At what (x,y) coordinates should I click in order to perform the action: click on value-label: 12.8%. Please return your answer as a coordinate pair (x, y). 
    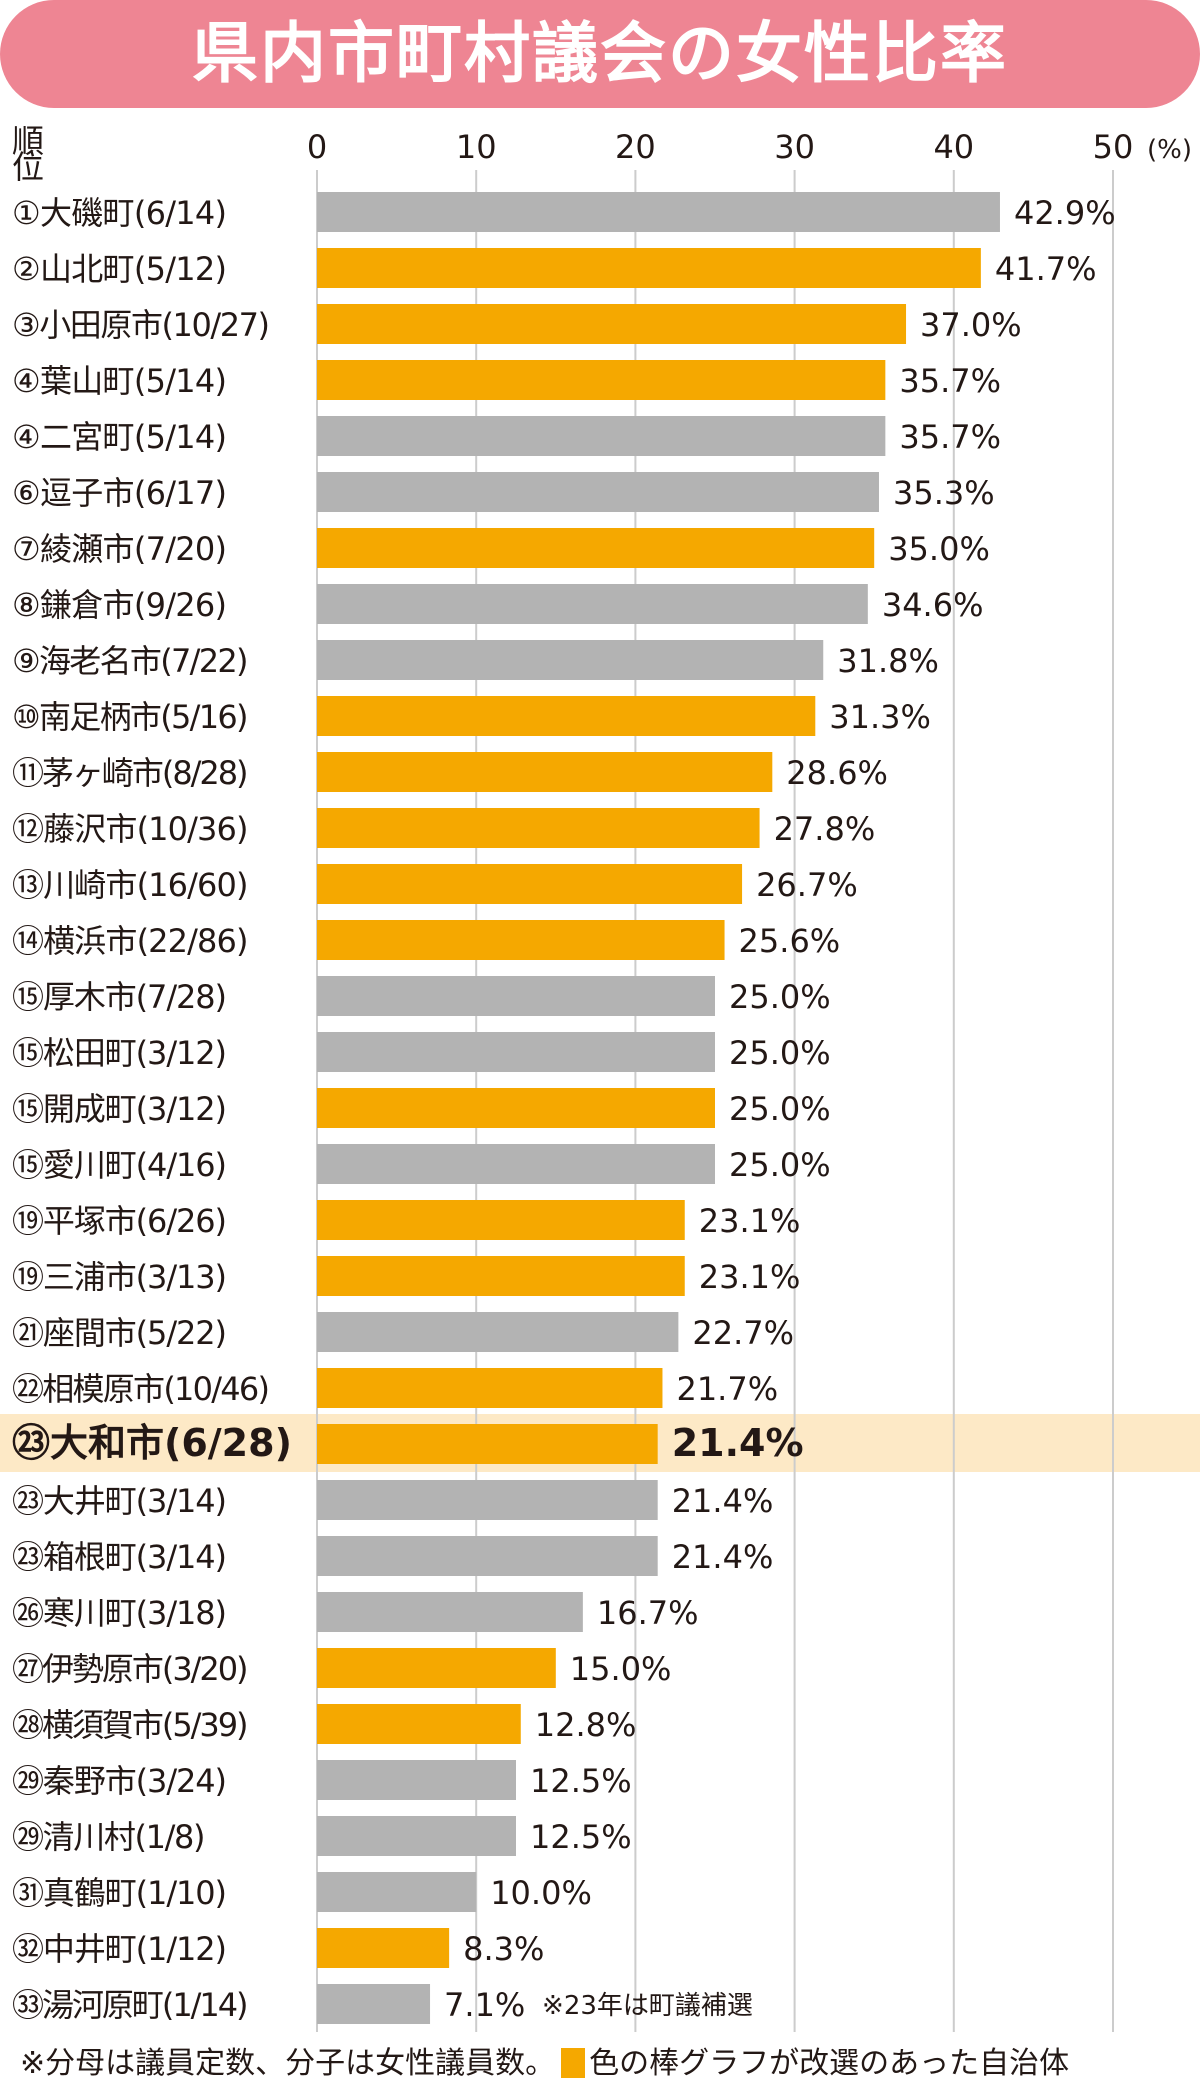
    Looking at the image, I should click on (586, 1725).